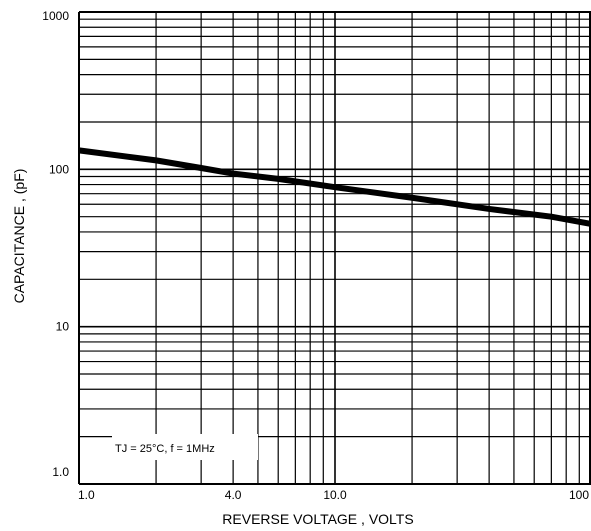 The image size is (591, 531). What do you see at coordinates (60, 472) in the screenshot?
I see `y-tick-label: 1.0` at bounding box center [60, 472].